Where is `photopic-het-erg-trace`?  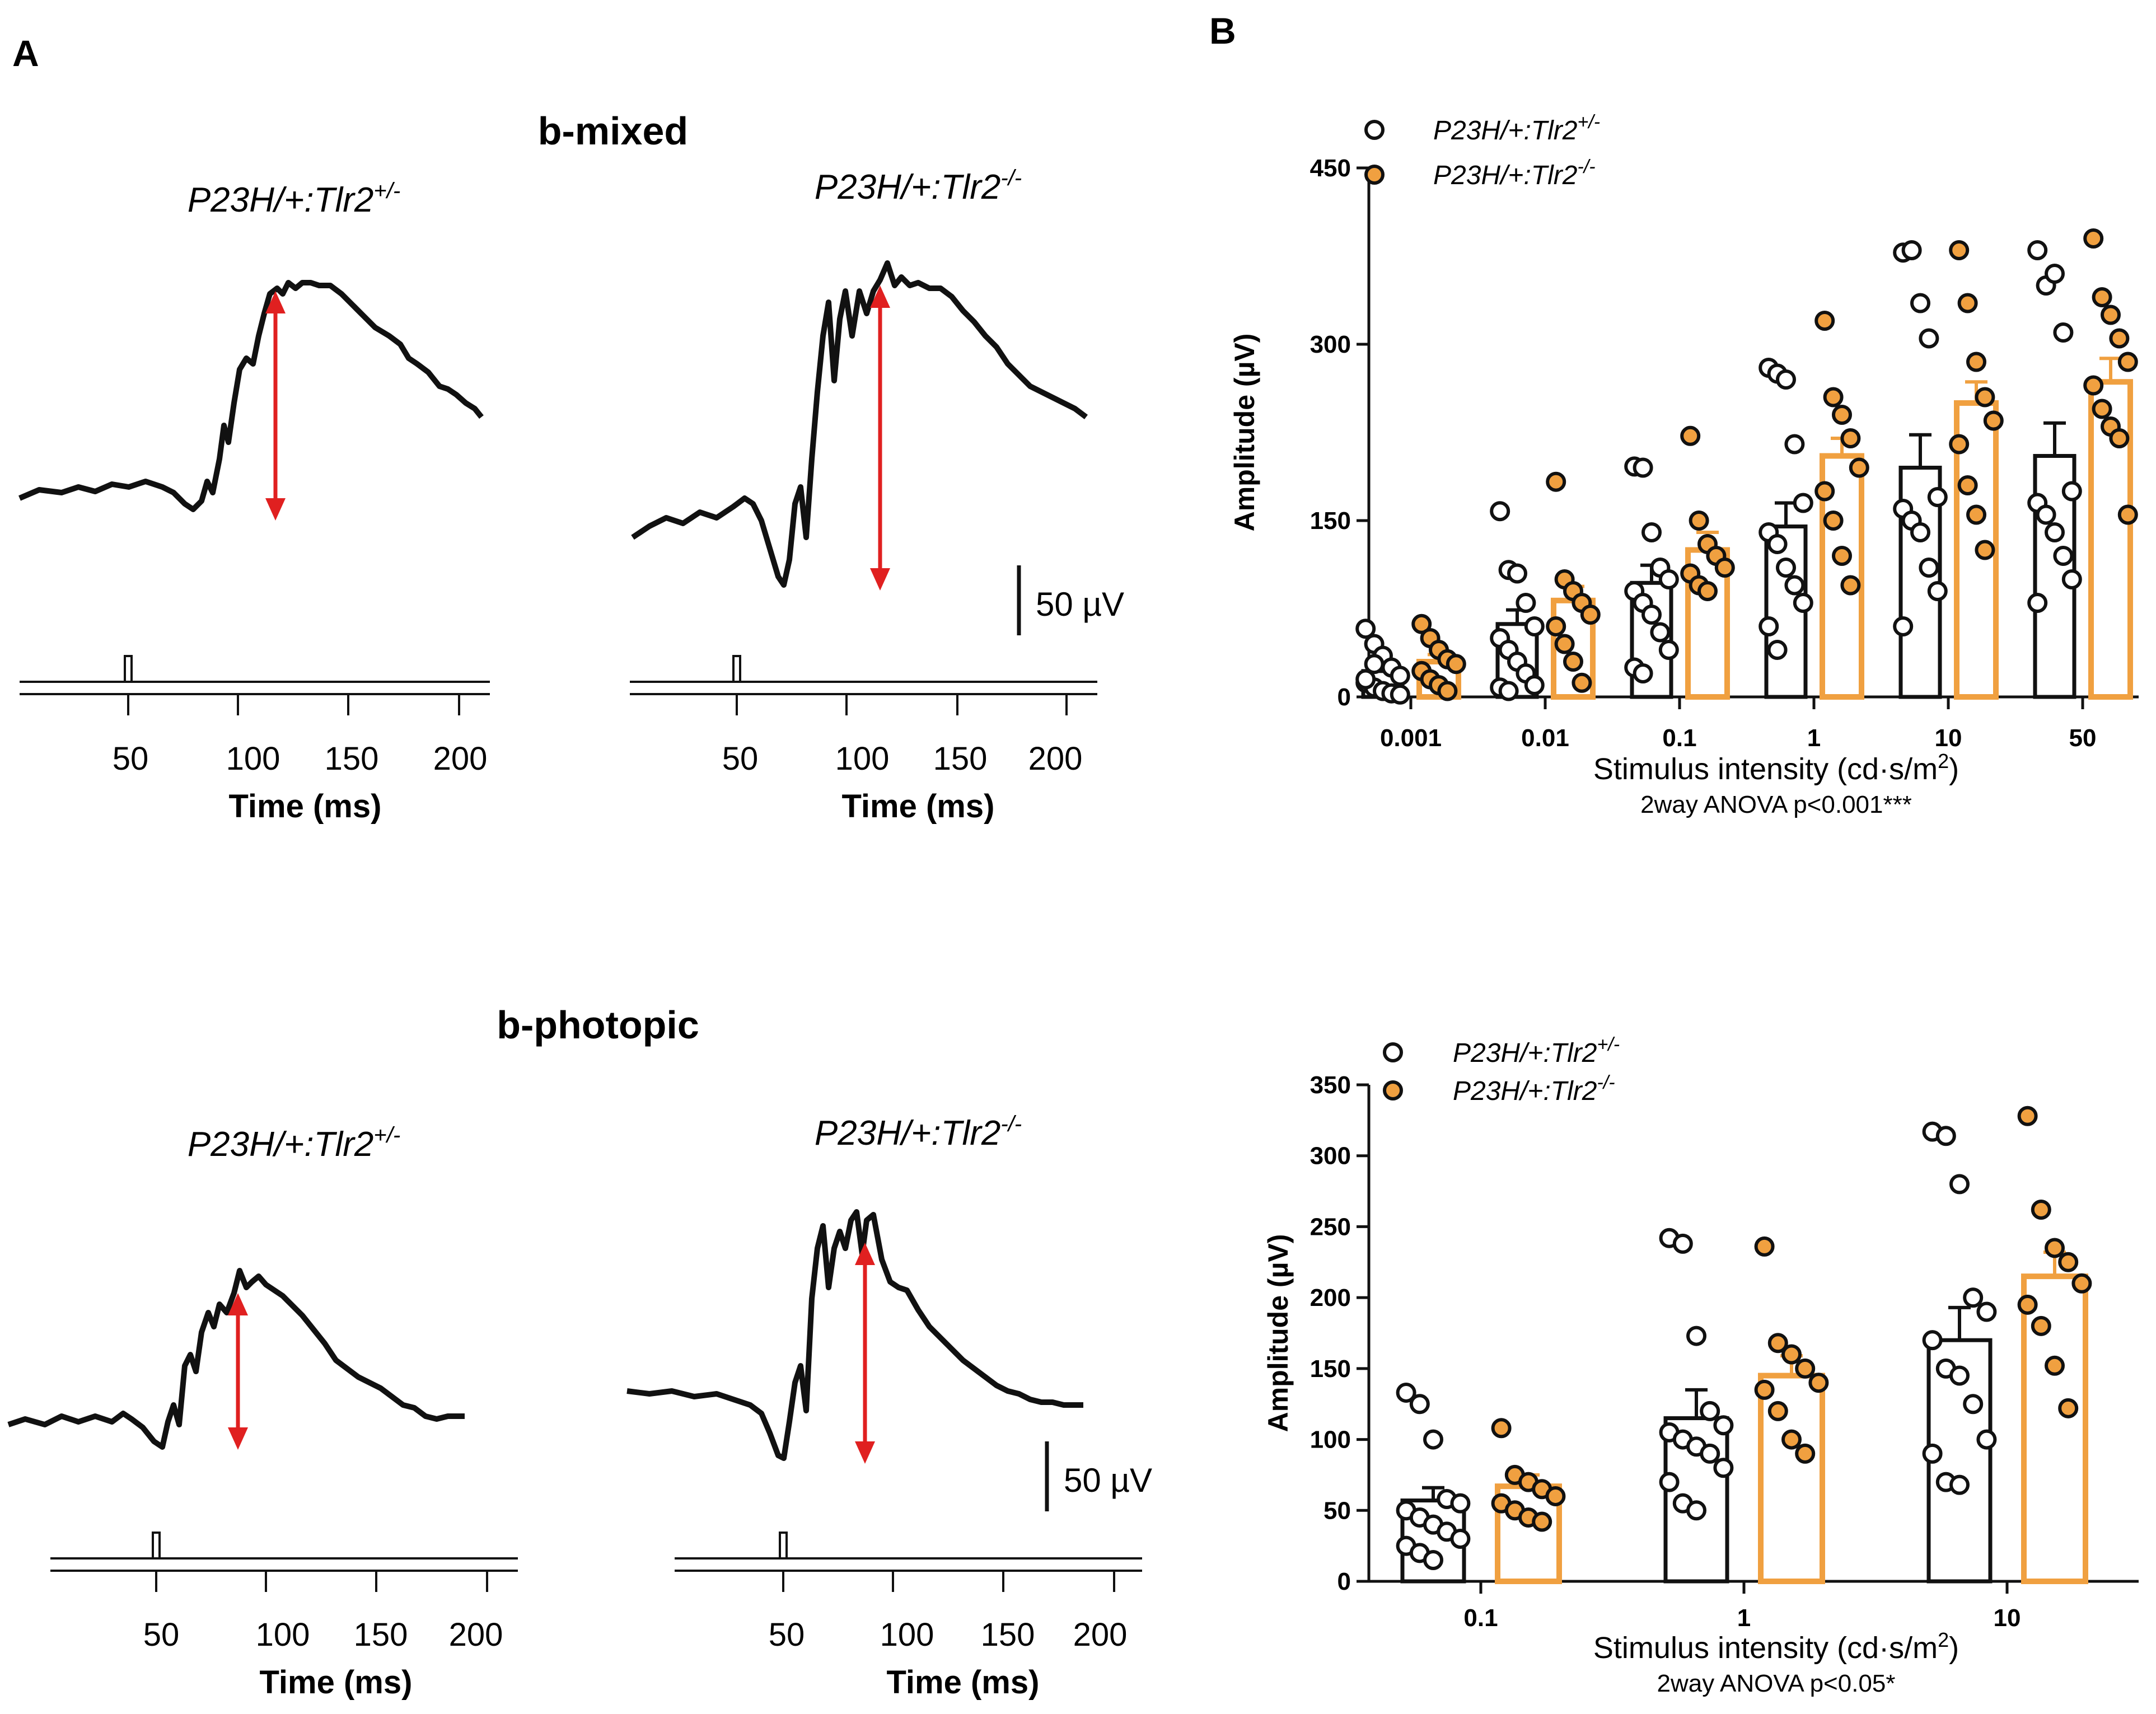 photopic-het-erg-trace is located at coordinates (236, 1359).